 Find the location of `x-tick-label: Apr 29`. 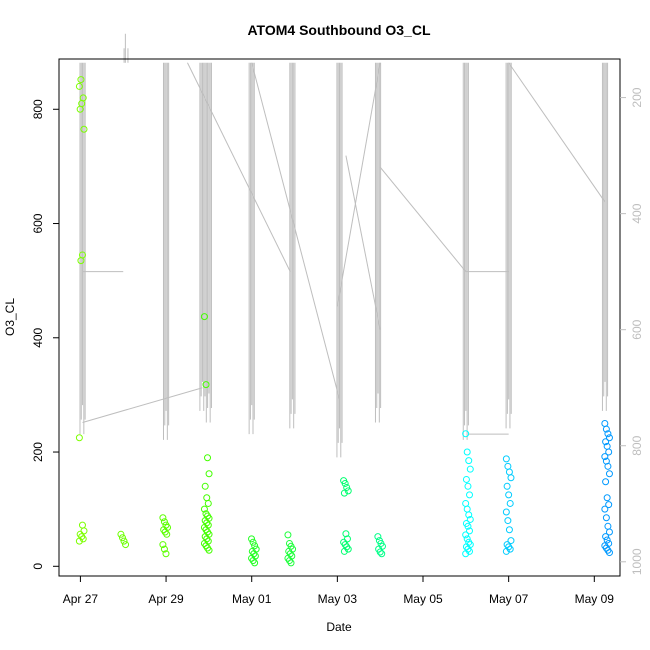

x-tick-label: Apr 29 is located at coordinates (166, 599).